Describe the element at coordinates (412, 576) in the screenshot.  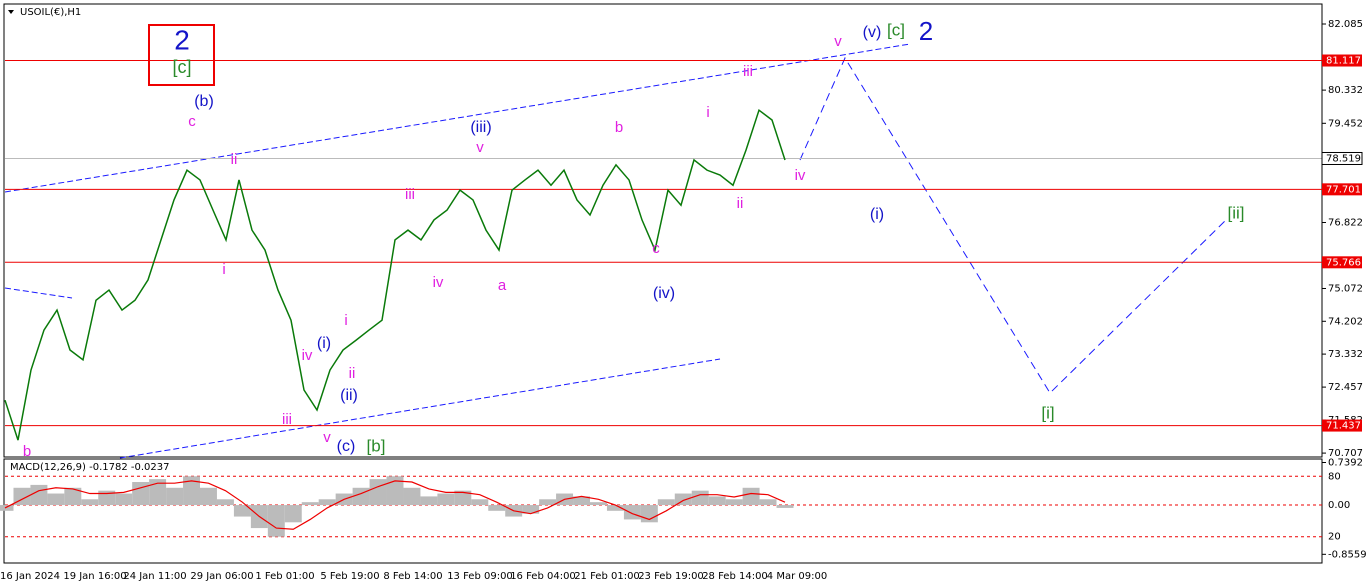
I see `x-tick-label: 8 Feb 14:00` at that location.